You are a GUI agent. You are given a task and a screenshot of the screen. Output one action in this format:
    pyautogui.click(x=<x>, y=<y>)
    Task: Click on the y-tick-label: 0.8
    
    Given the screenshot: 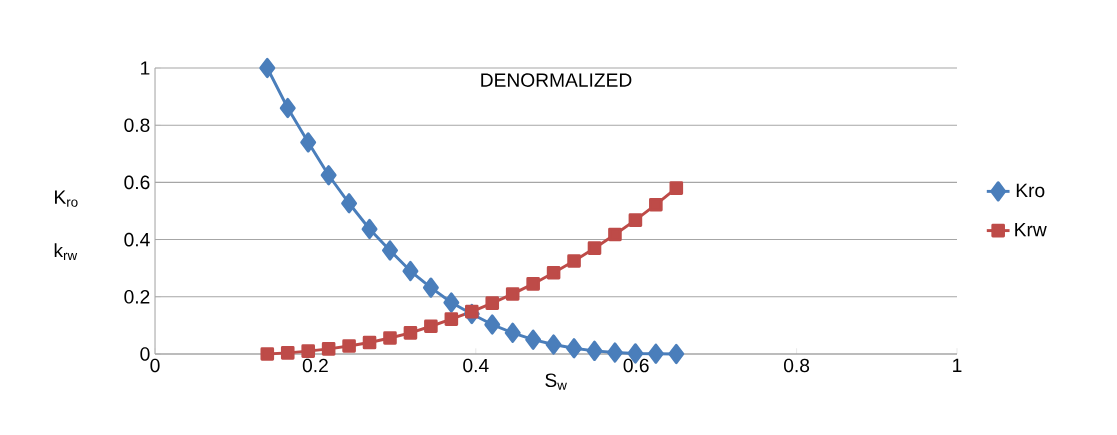 What is the action you would take?
    pyautogui.click(x=137, y=125)
    